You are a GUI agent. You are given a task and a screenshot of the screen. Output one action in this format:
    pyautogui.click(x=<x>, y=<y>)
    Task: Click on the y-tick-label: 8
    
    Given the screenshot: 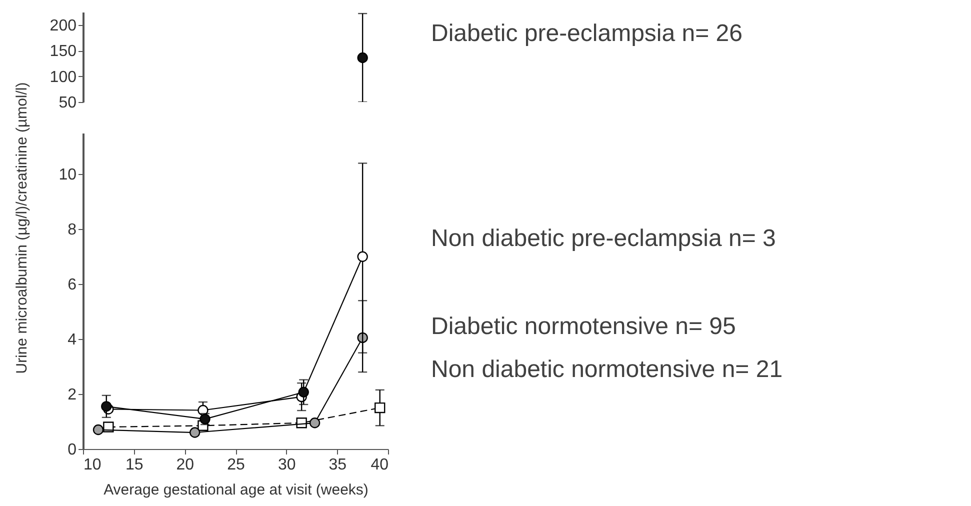 What is the action you would take?
    pyautogui.click(x=72, y=230)
    